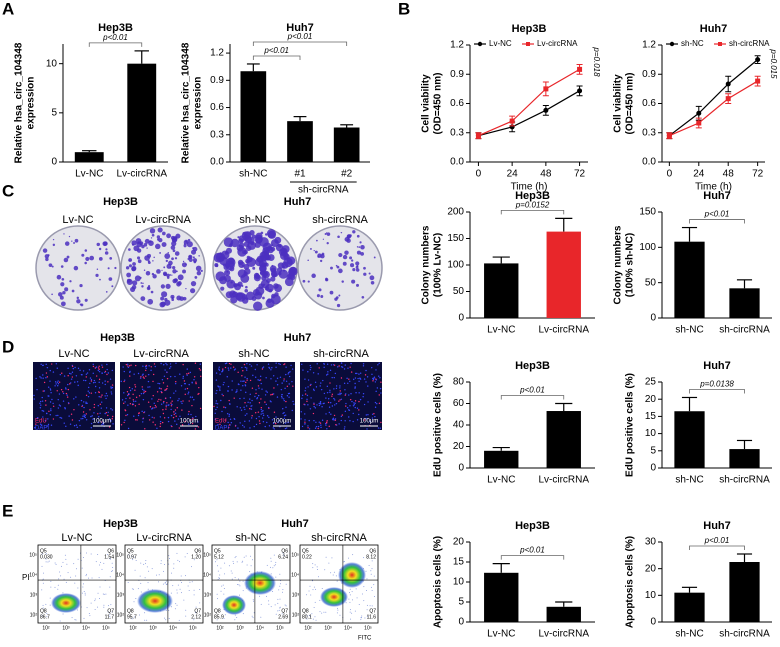 The width and height of the screenshot is (780, 647). I want to click on image-label: sh-NC, so click(254, 220).